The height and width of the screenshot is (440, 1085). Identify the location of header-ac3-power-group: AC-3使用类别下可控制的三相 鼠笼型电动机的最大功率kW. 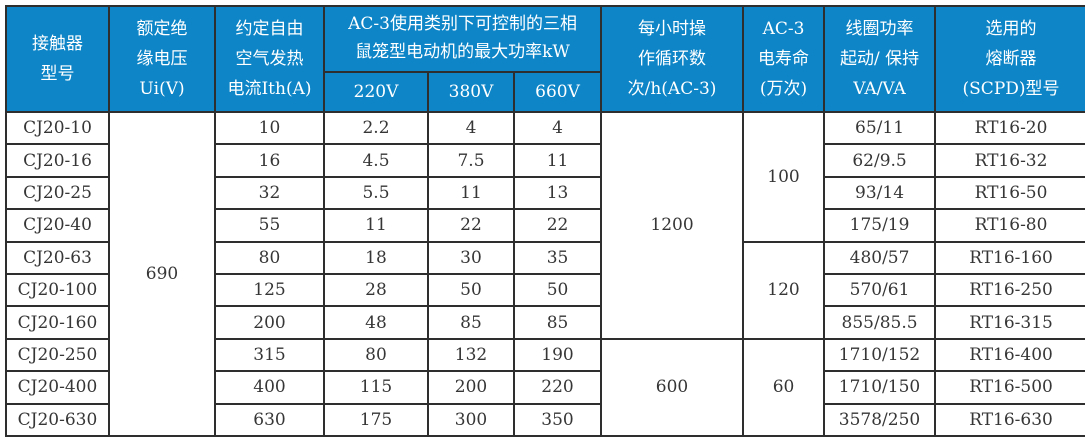
(462, 39).